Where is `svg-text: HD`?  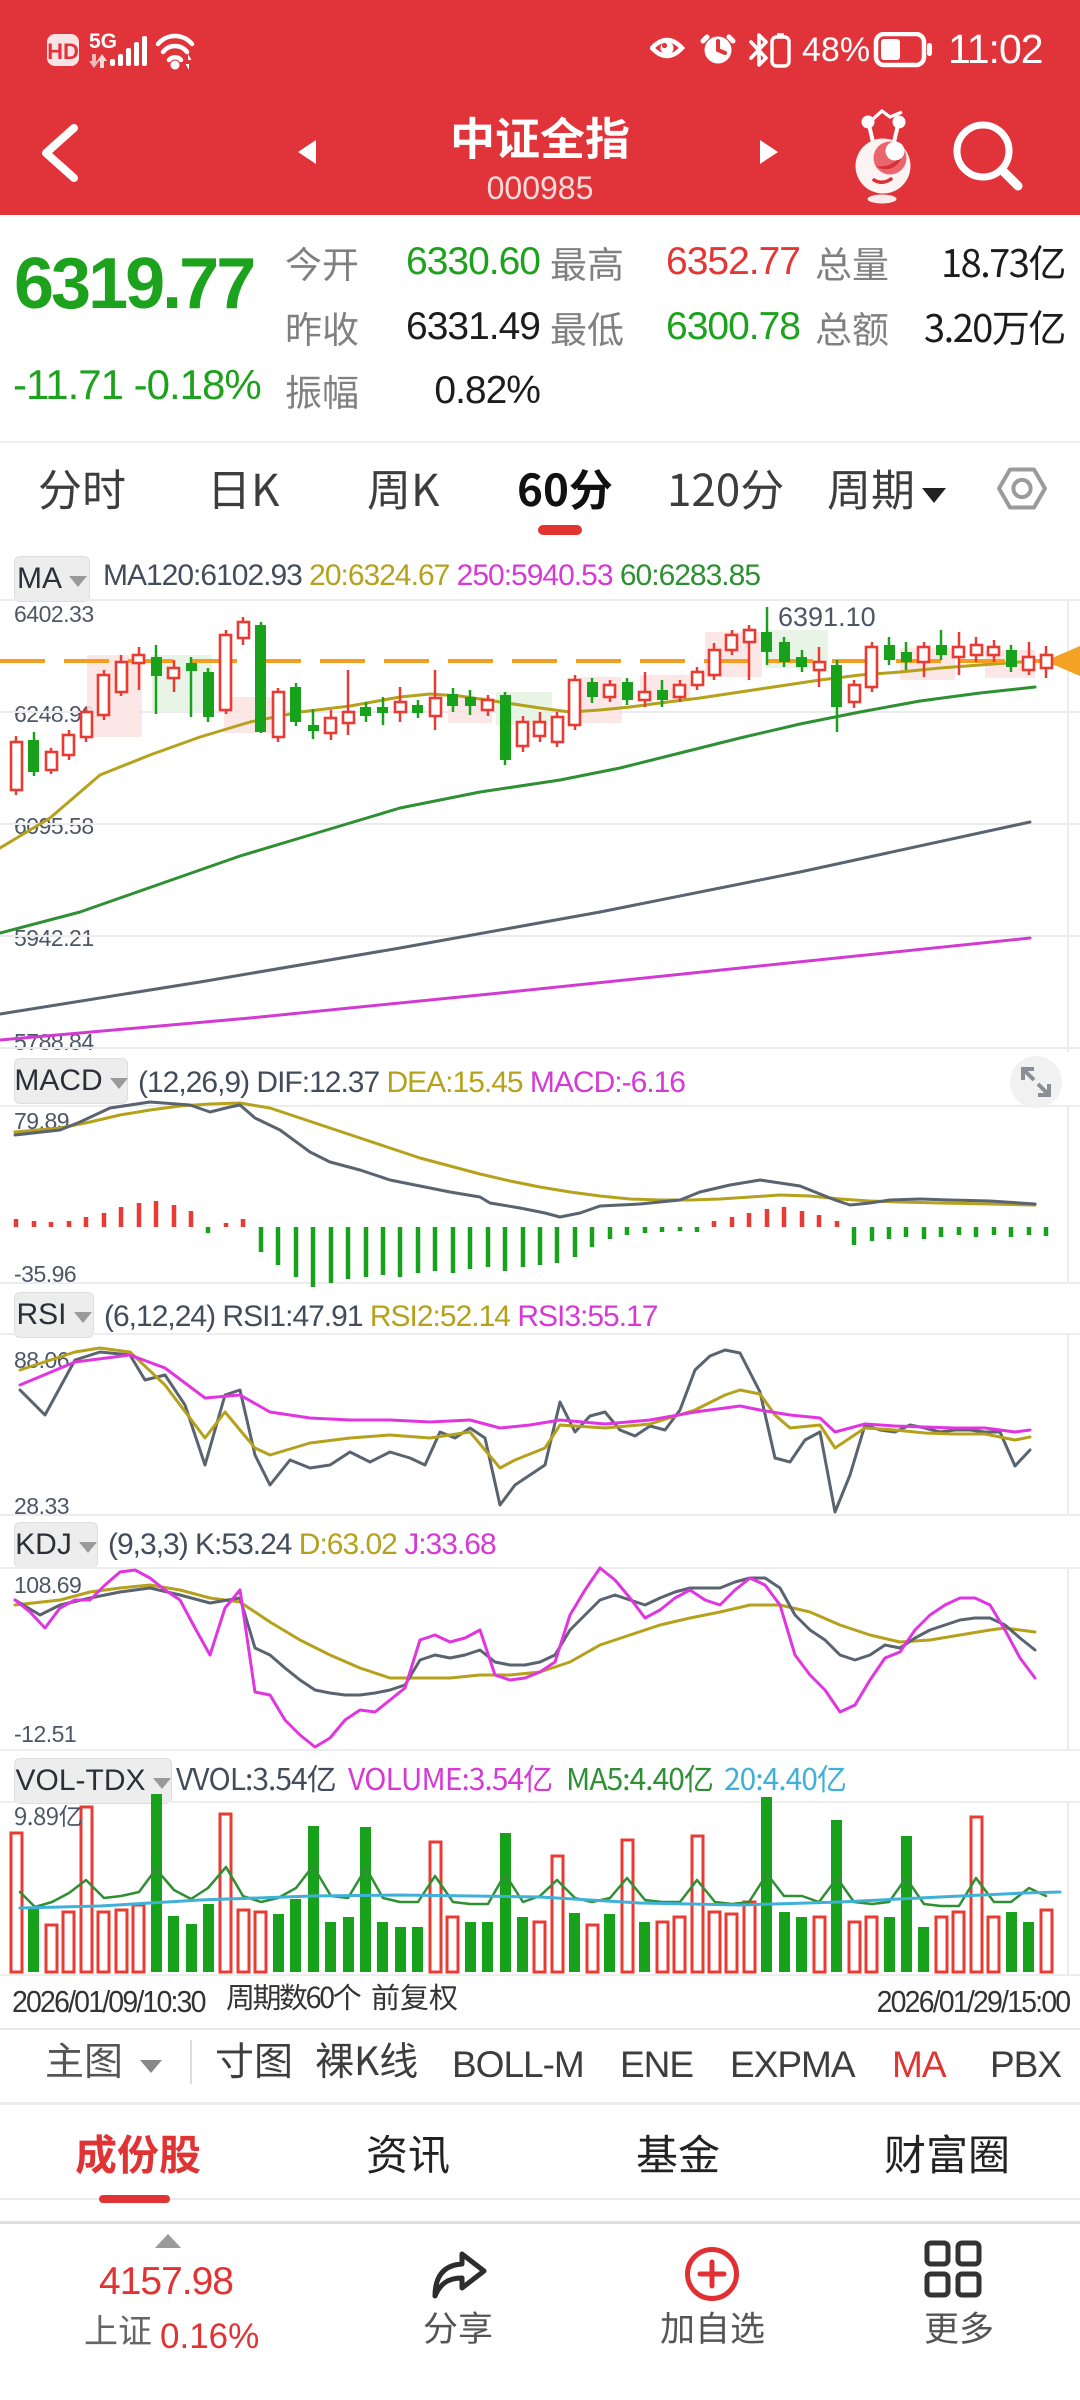 svg-text: HD is located at coordinates (63, 51).